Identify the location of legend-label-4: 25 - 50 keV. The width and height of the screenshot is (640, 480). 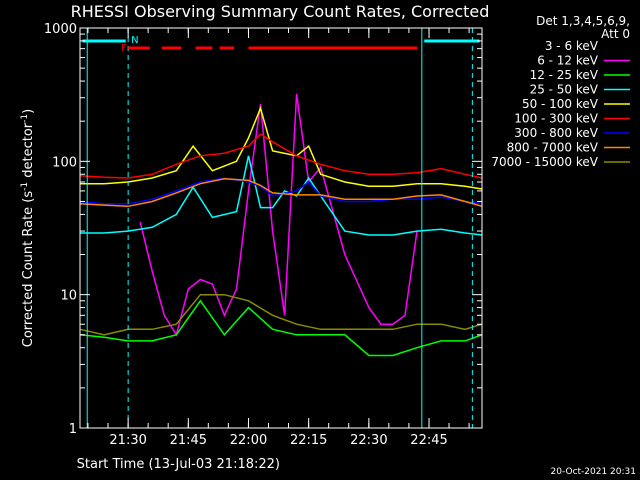
(564, 90).